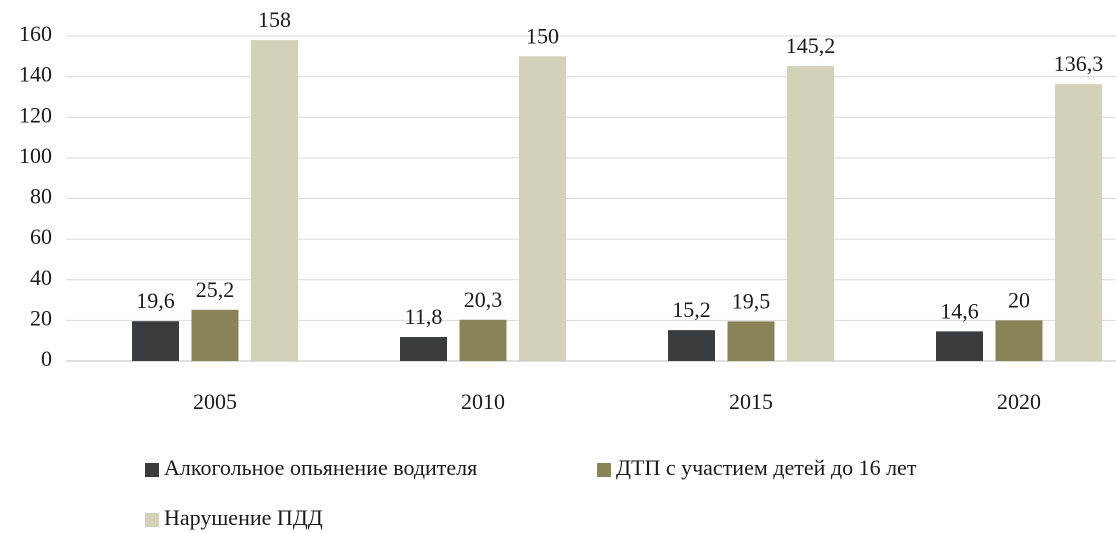  Describe the element at coordinates (483, 401) in the screenshot. I see `x-tick-label: 2010` at that location.